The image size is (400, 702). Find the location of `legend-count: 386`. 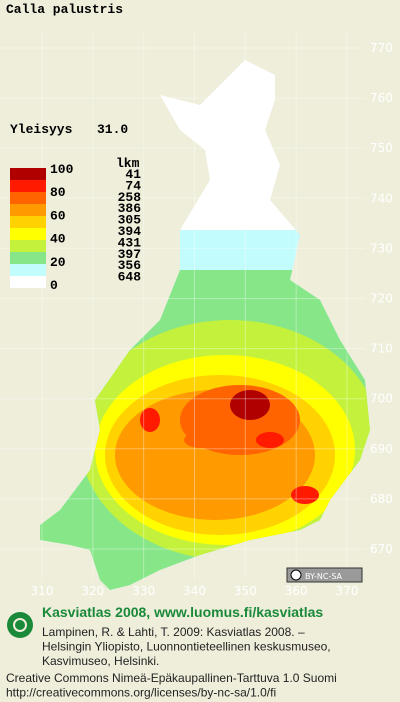

legend-count: 386 is located at coordinates (130, 208).